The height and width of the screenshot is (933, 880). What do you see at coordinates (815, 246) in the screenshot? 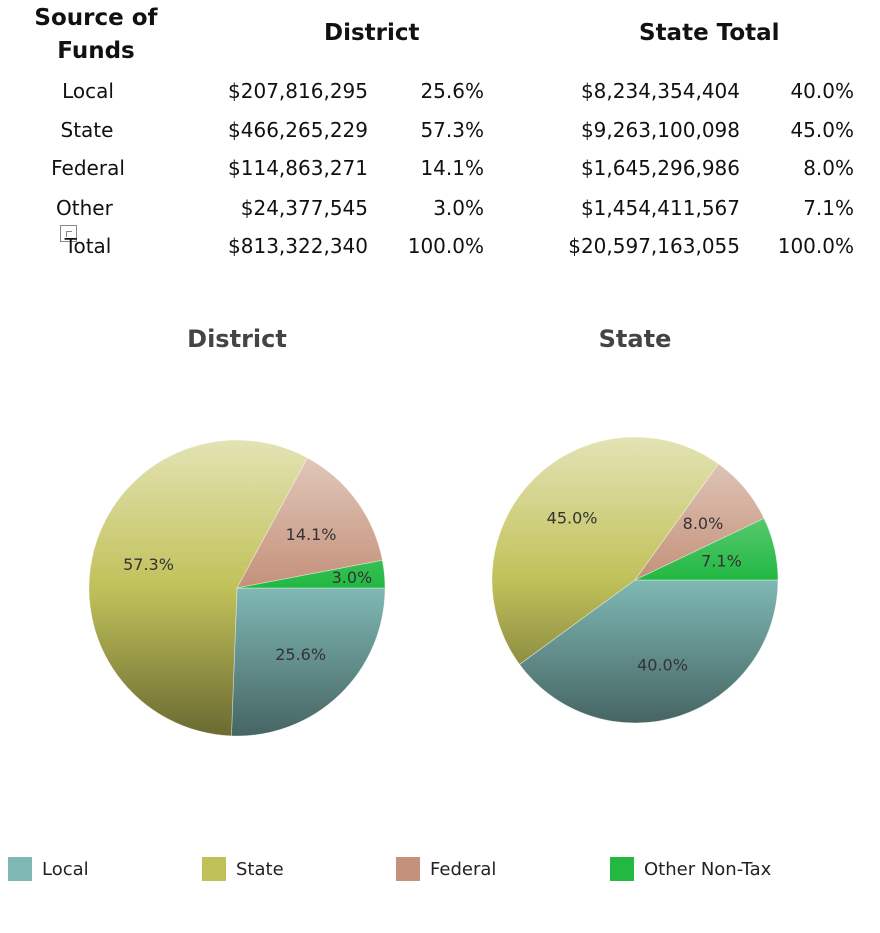
I see `state-percent: 100.0%` at bounding box center [815, 246].